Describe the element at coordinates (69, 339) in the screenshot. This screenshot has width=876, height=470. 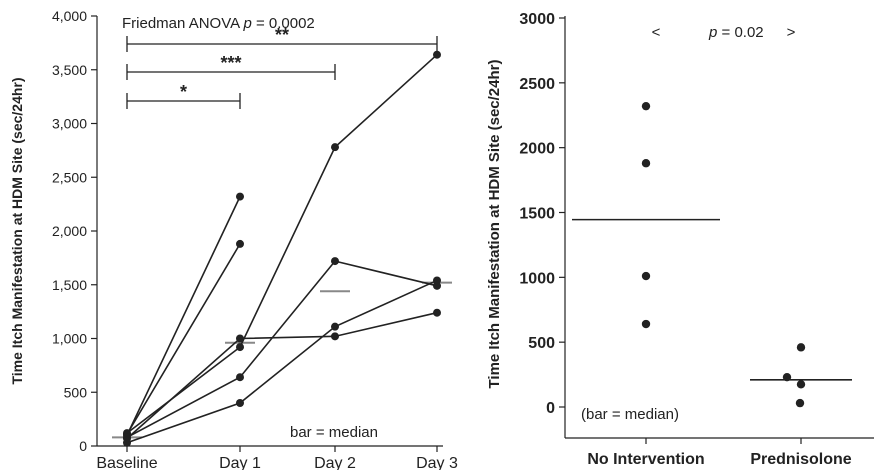
I see `left-y-tick-label: 1,000` at that location.